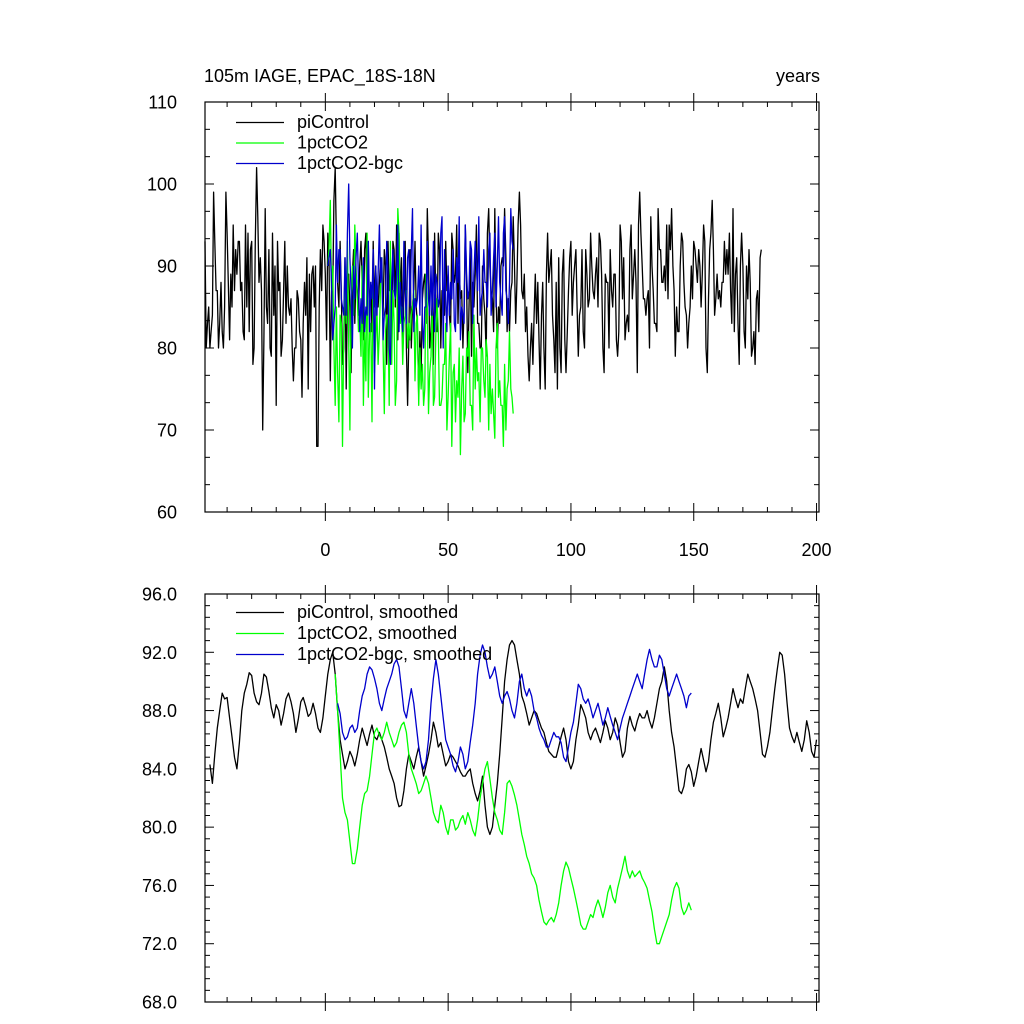  I want to click on series-line-1pctco2-bgc-smoothed, so click(514, 708).